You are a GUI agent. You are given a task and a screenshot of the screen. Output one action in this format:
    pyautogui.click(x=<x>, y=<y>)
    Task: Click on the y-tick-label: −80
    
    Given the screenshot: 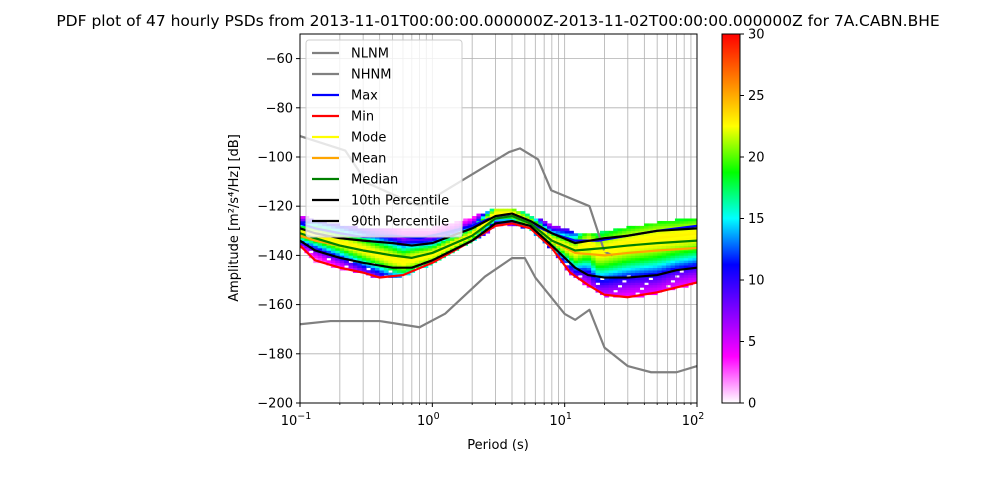 What is the action you would take?
    pyautogui.click(x=279, y=108)
    